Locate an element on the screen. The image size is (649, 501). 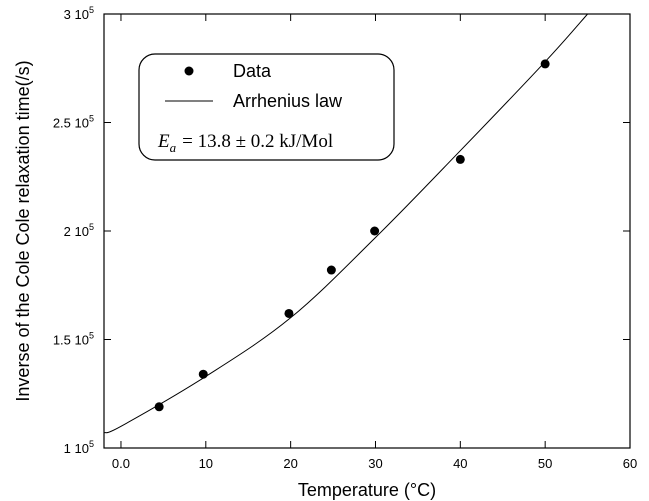
x-tick-label: 0.0 is located at coordinates (121, 463).